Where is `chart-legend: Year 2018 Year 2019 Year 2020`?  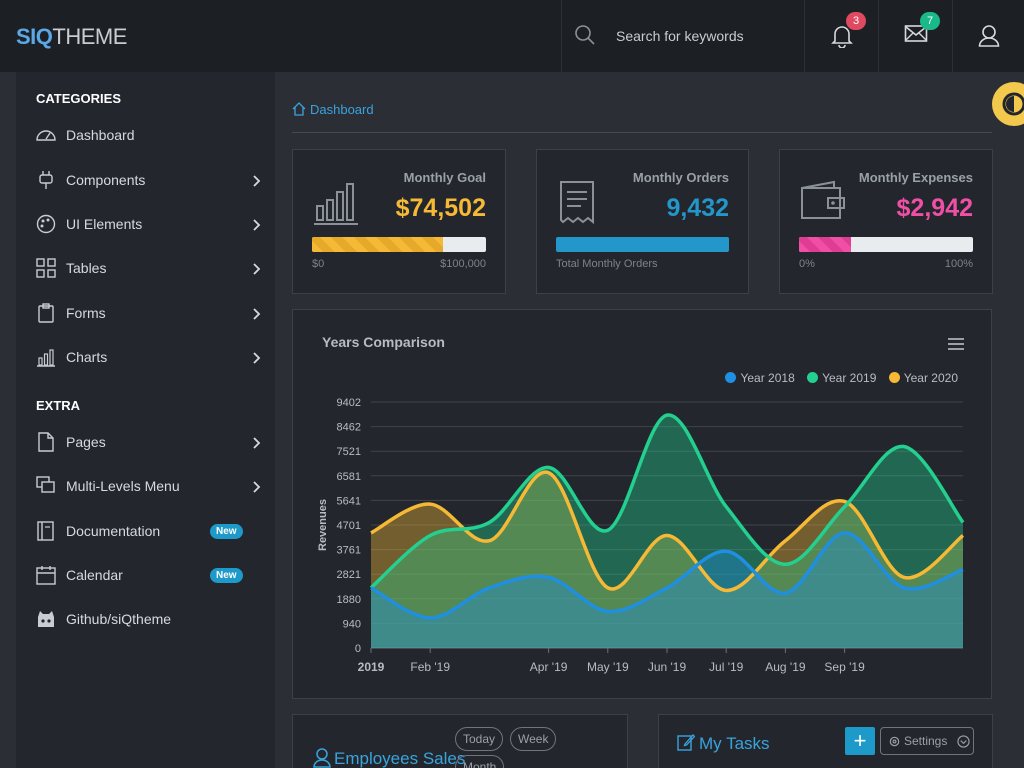
chart-legend: Year 2018 Year 2019 Year 2020 is located at coordinates (837, 378).